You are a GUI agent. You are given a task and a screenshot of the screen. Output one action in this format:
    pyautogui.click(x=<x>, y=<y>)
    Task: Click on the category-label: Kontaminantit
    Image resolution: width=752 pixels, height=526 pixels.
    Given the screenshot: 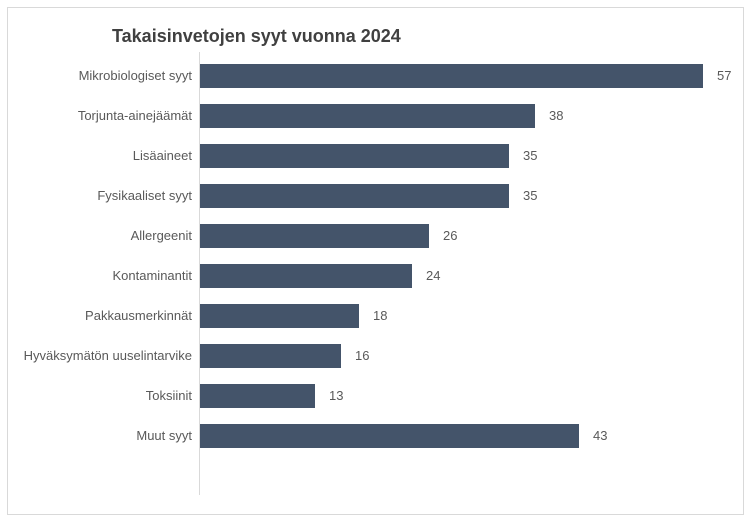 What is the action you would take?
    pyautogui.click(x=152, y=275)
    